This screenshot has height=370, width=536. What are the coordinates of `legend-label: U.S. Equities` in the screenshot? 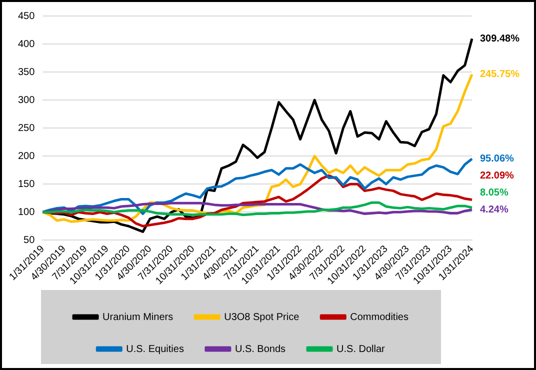 It's located at (155, 349).